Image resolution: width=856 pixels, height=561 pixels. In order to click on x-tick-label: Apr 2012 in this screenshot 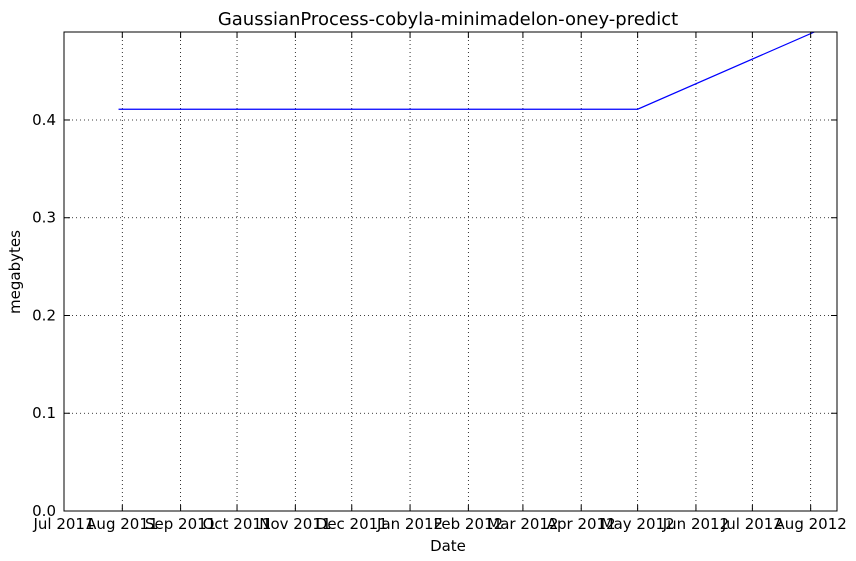, I will do `click(581, 524)`.